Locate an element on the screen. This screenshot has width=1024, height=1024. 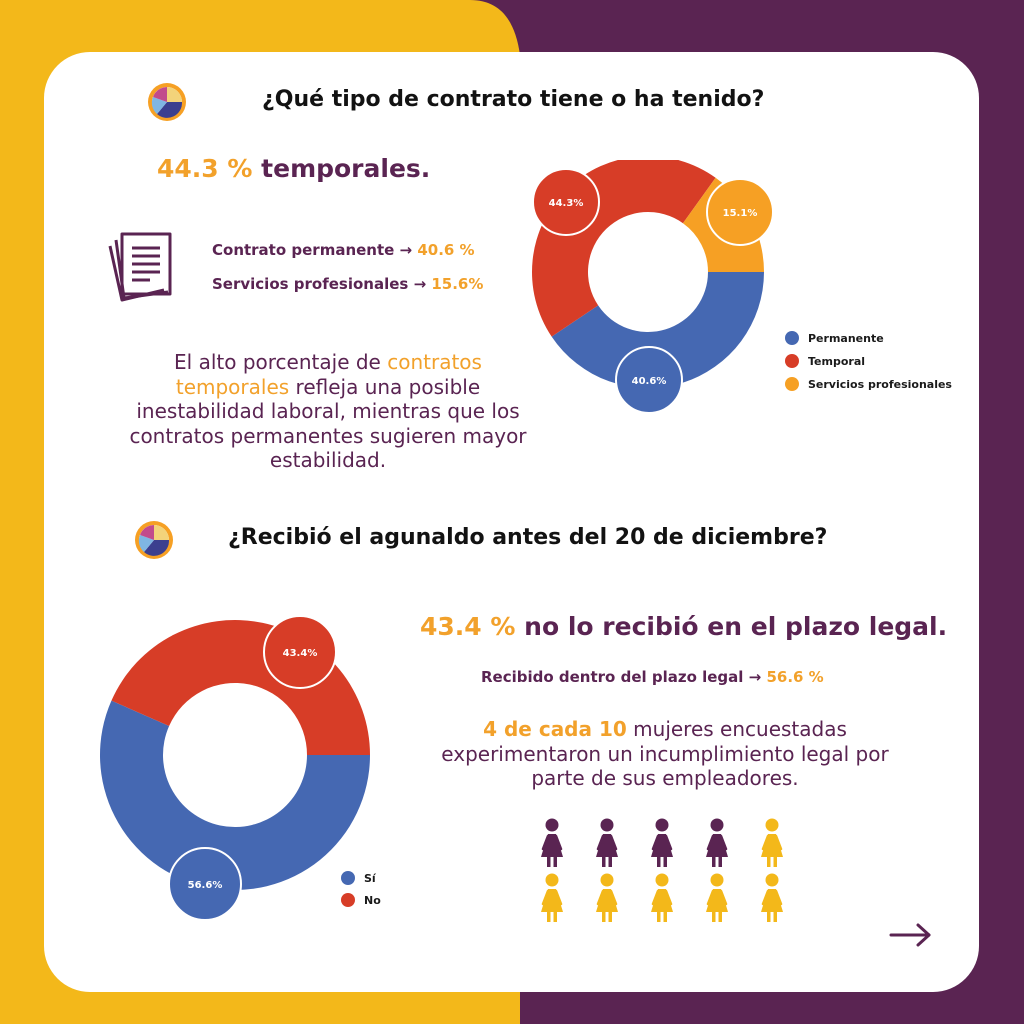
stat-label: Servicios profesionales → is located at coordinates (322, 284).